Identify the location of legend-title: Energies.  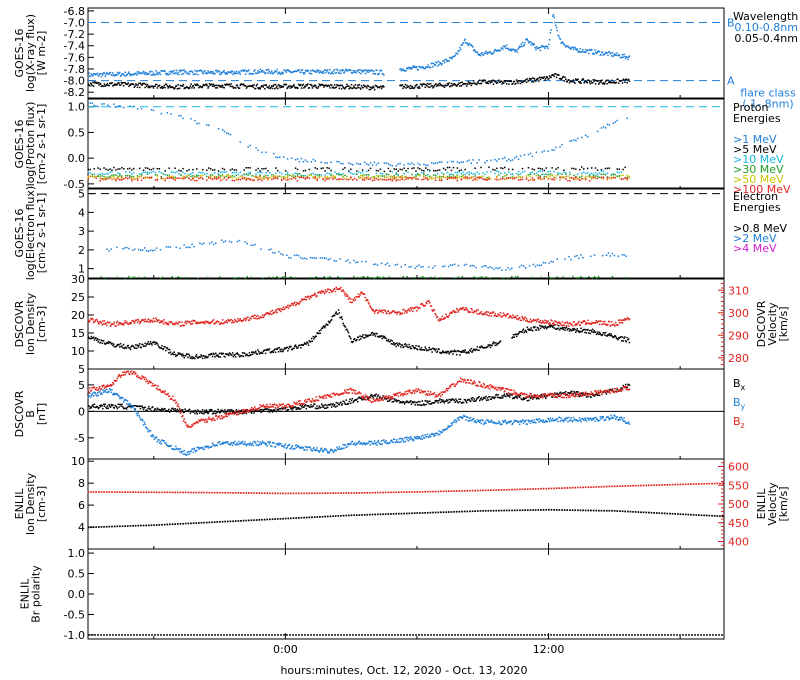
(757, 118).